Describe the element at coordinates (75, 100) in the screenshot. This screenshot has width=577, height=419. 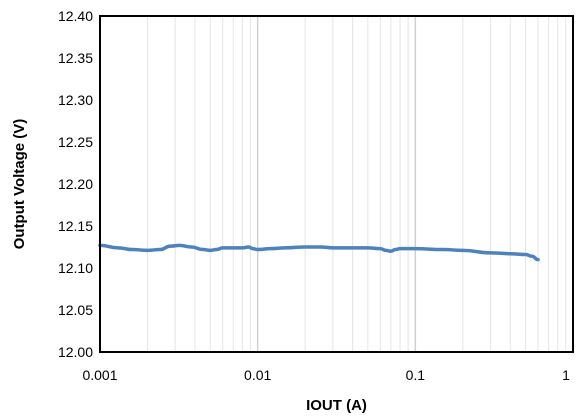
I see `y-tick-label: 12.30` at that location.